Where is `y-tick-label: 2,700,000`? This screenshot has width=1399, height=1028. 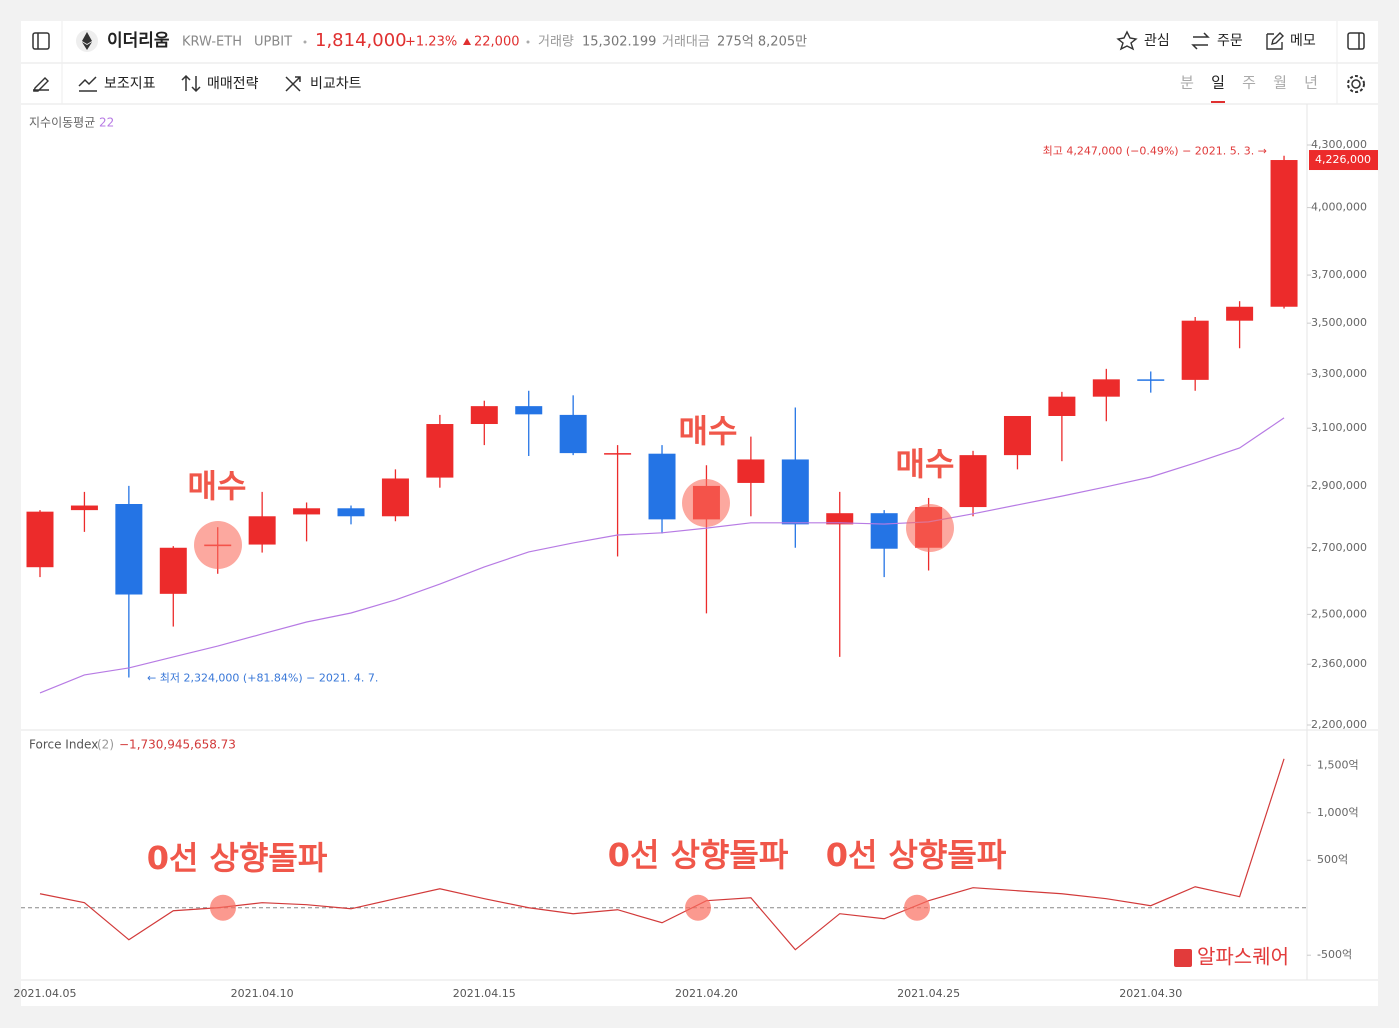
y-tick-label: 2,700,000 is located at coordinates (1339, 547).